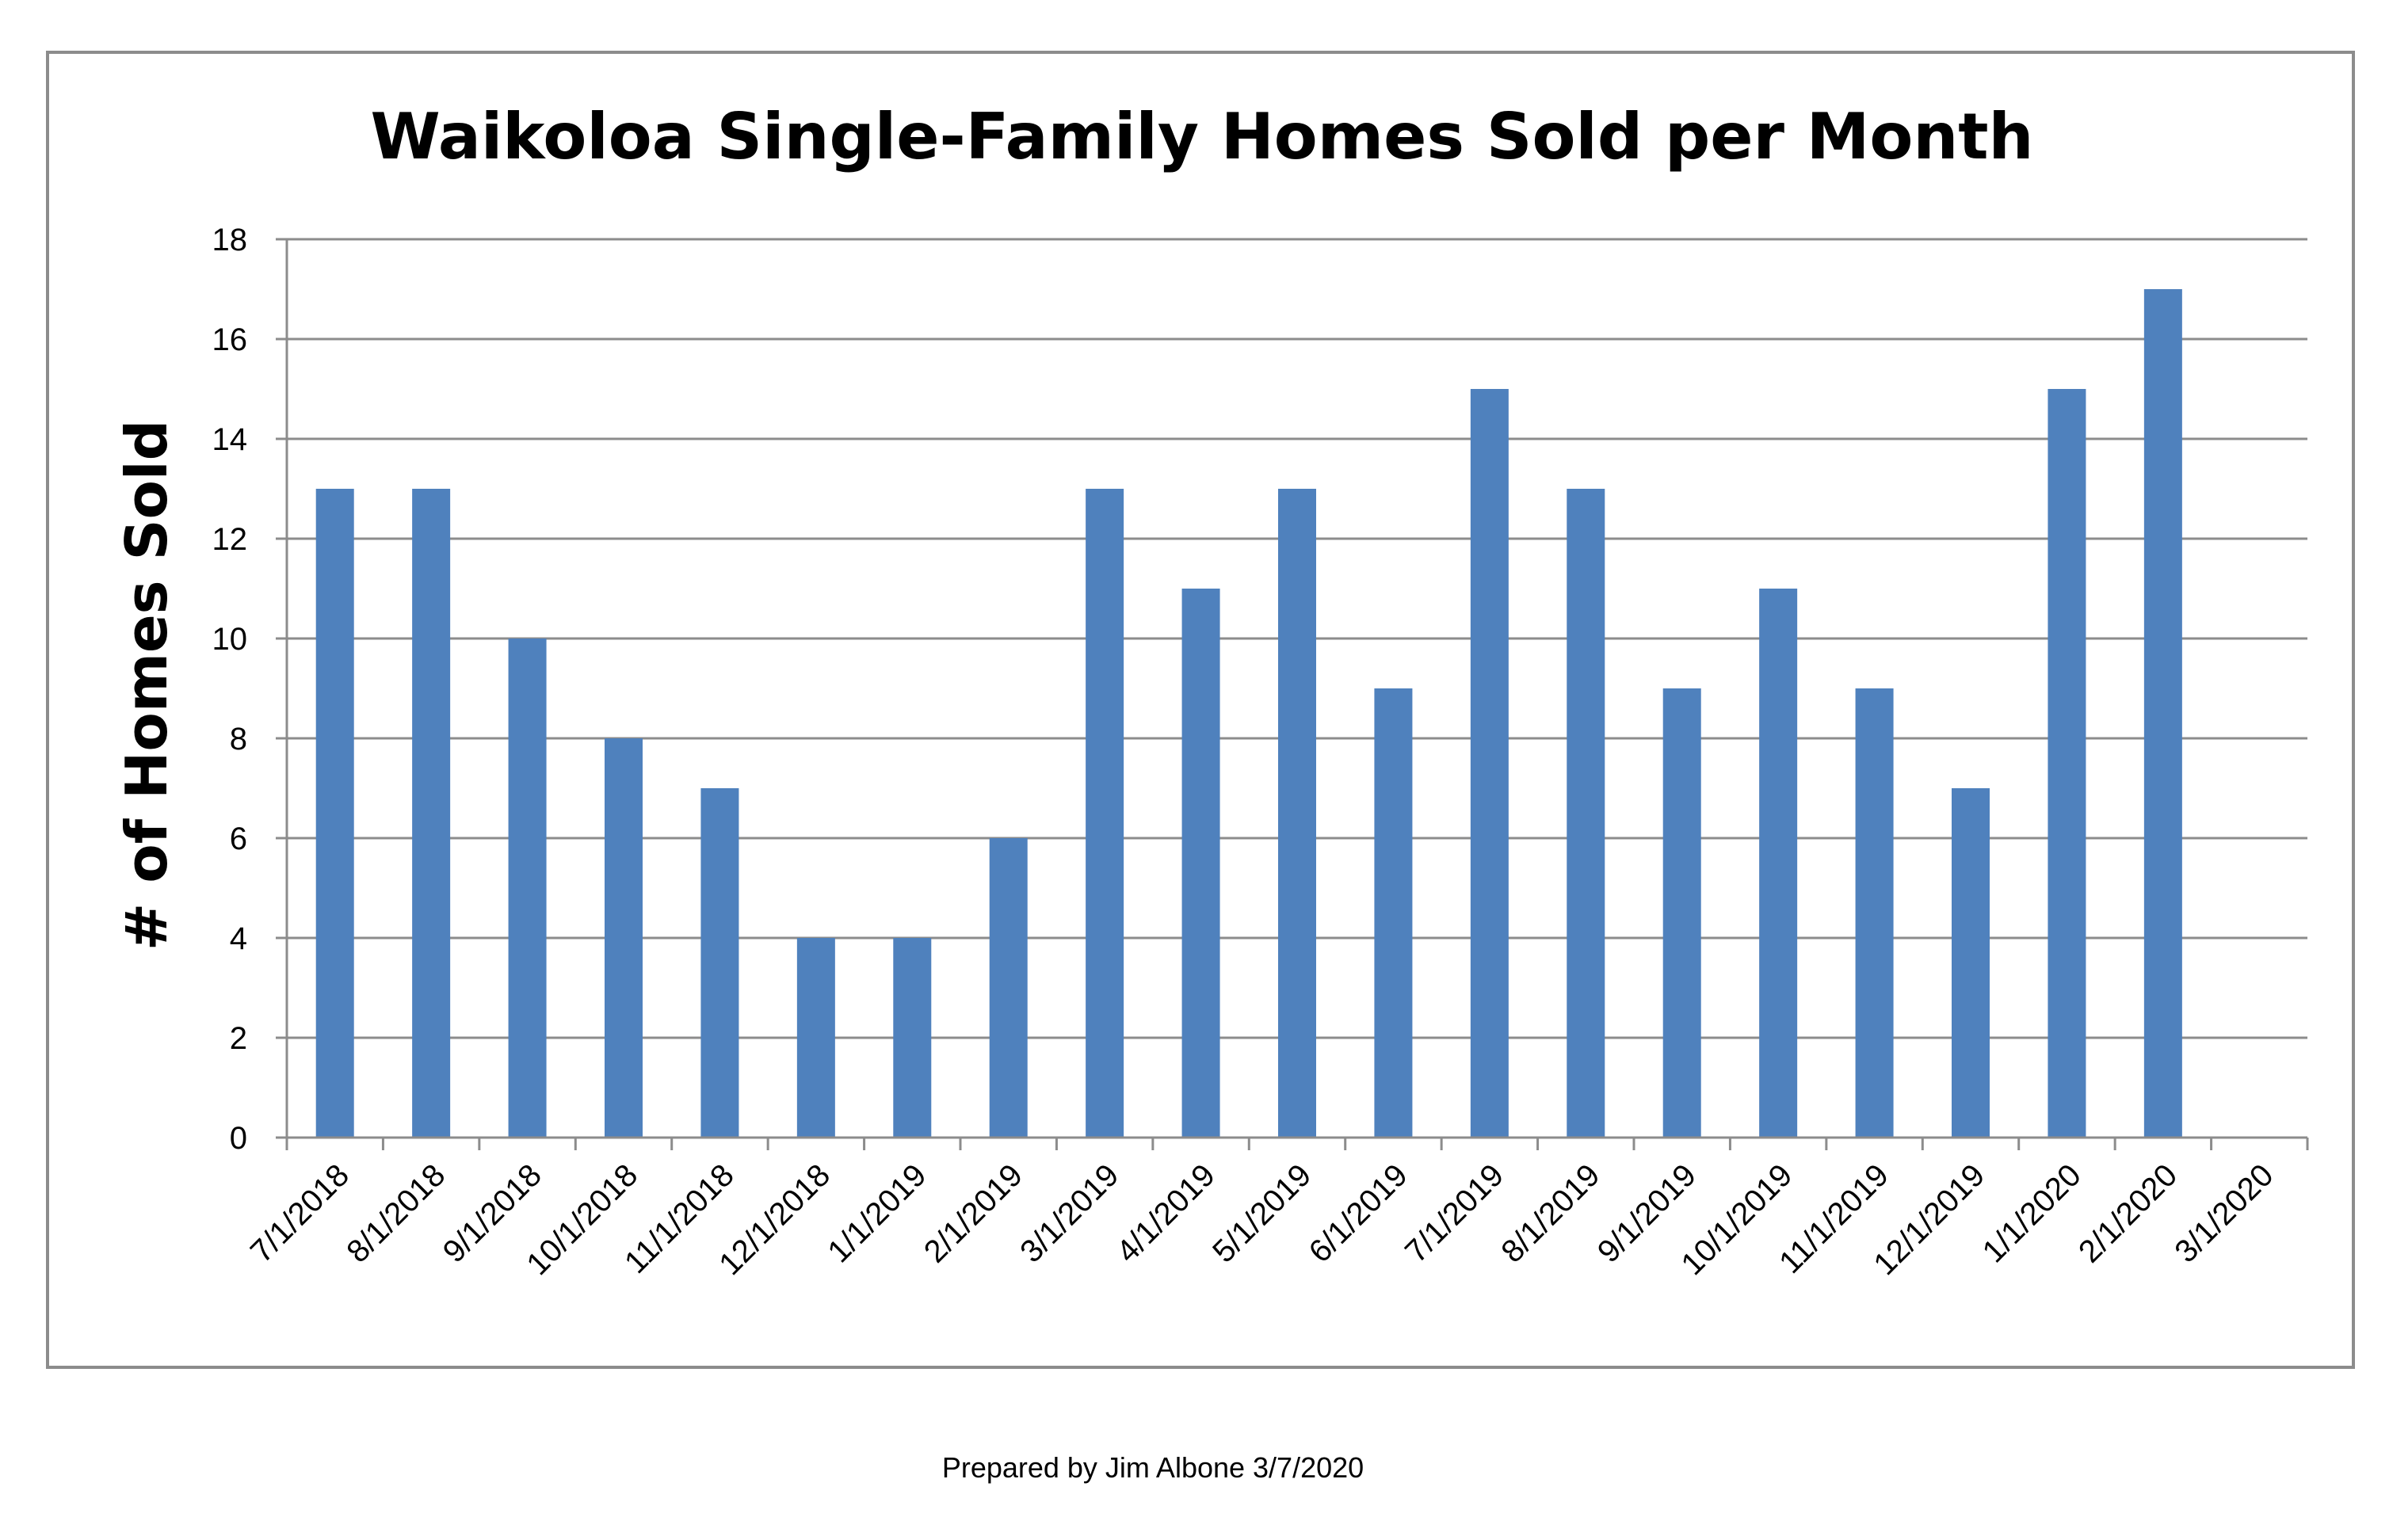 Image resolution: width=2393 pixels, height=1540 pixels. What do you see at coordinates (238, 938) in the screenshot?
I see `y-tick-label: 4` at bounding box center [238, 938].